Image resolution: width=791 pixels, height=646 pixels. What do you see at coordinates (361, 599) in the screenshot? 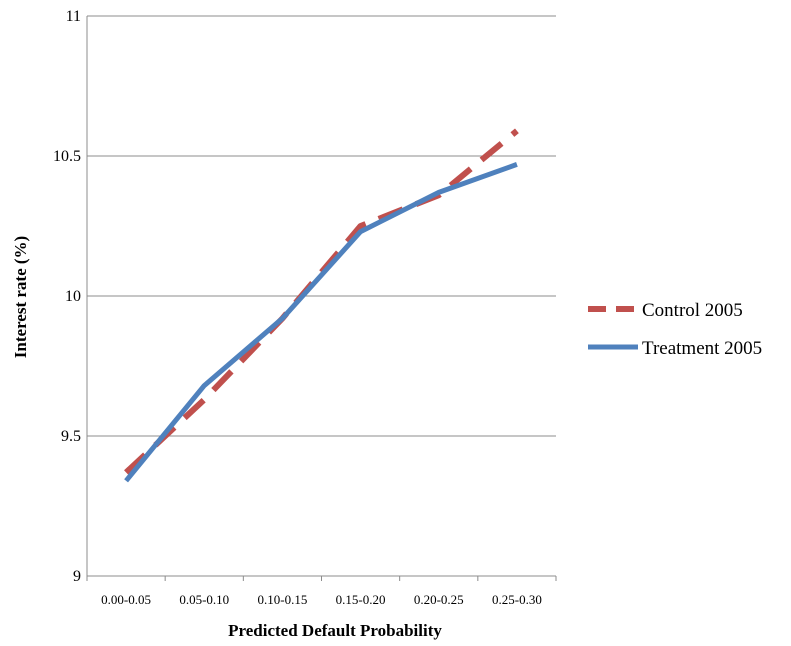
I see `x-tick-label: 0.15-0.20` at bounding box center [361, 599].